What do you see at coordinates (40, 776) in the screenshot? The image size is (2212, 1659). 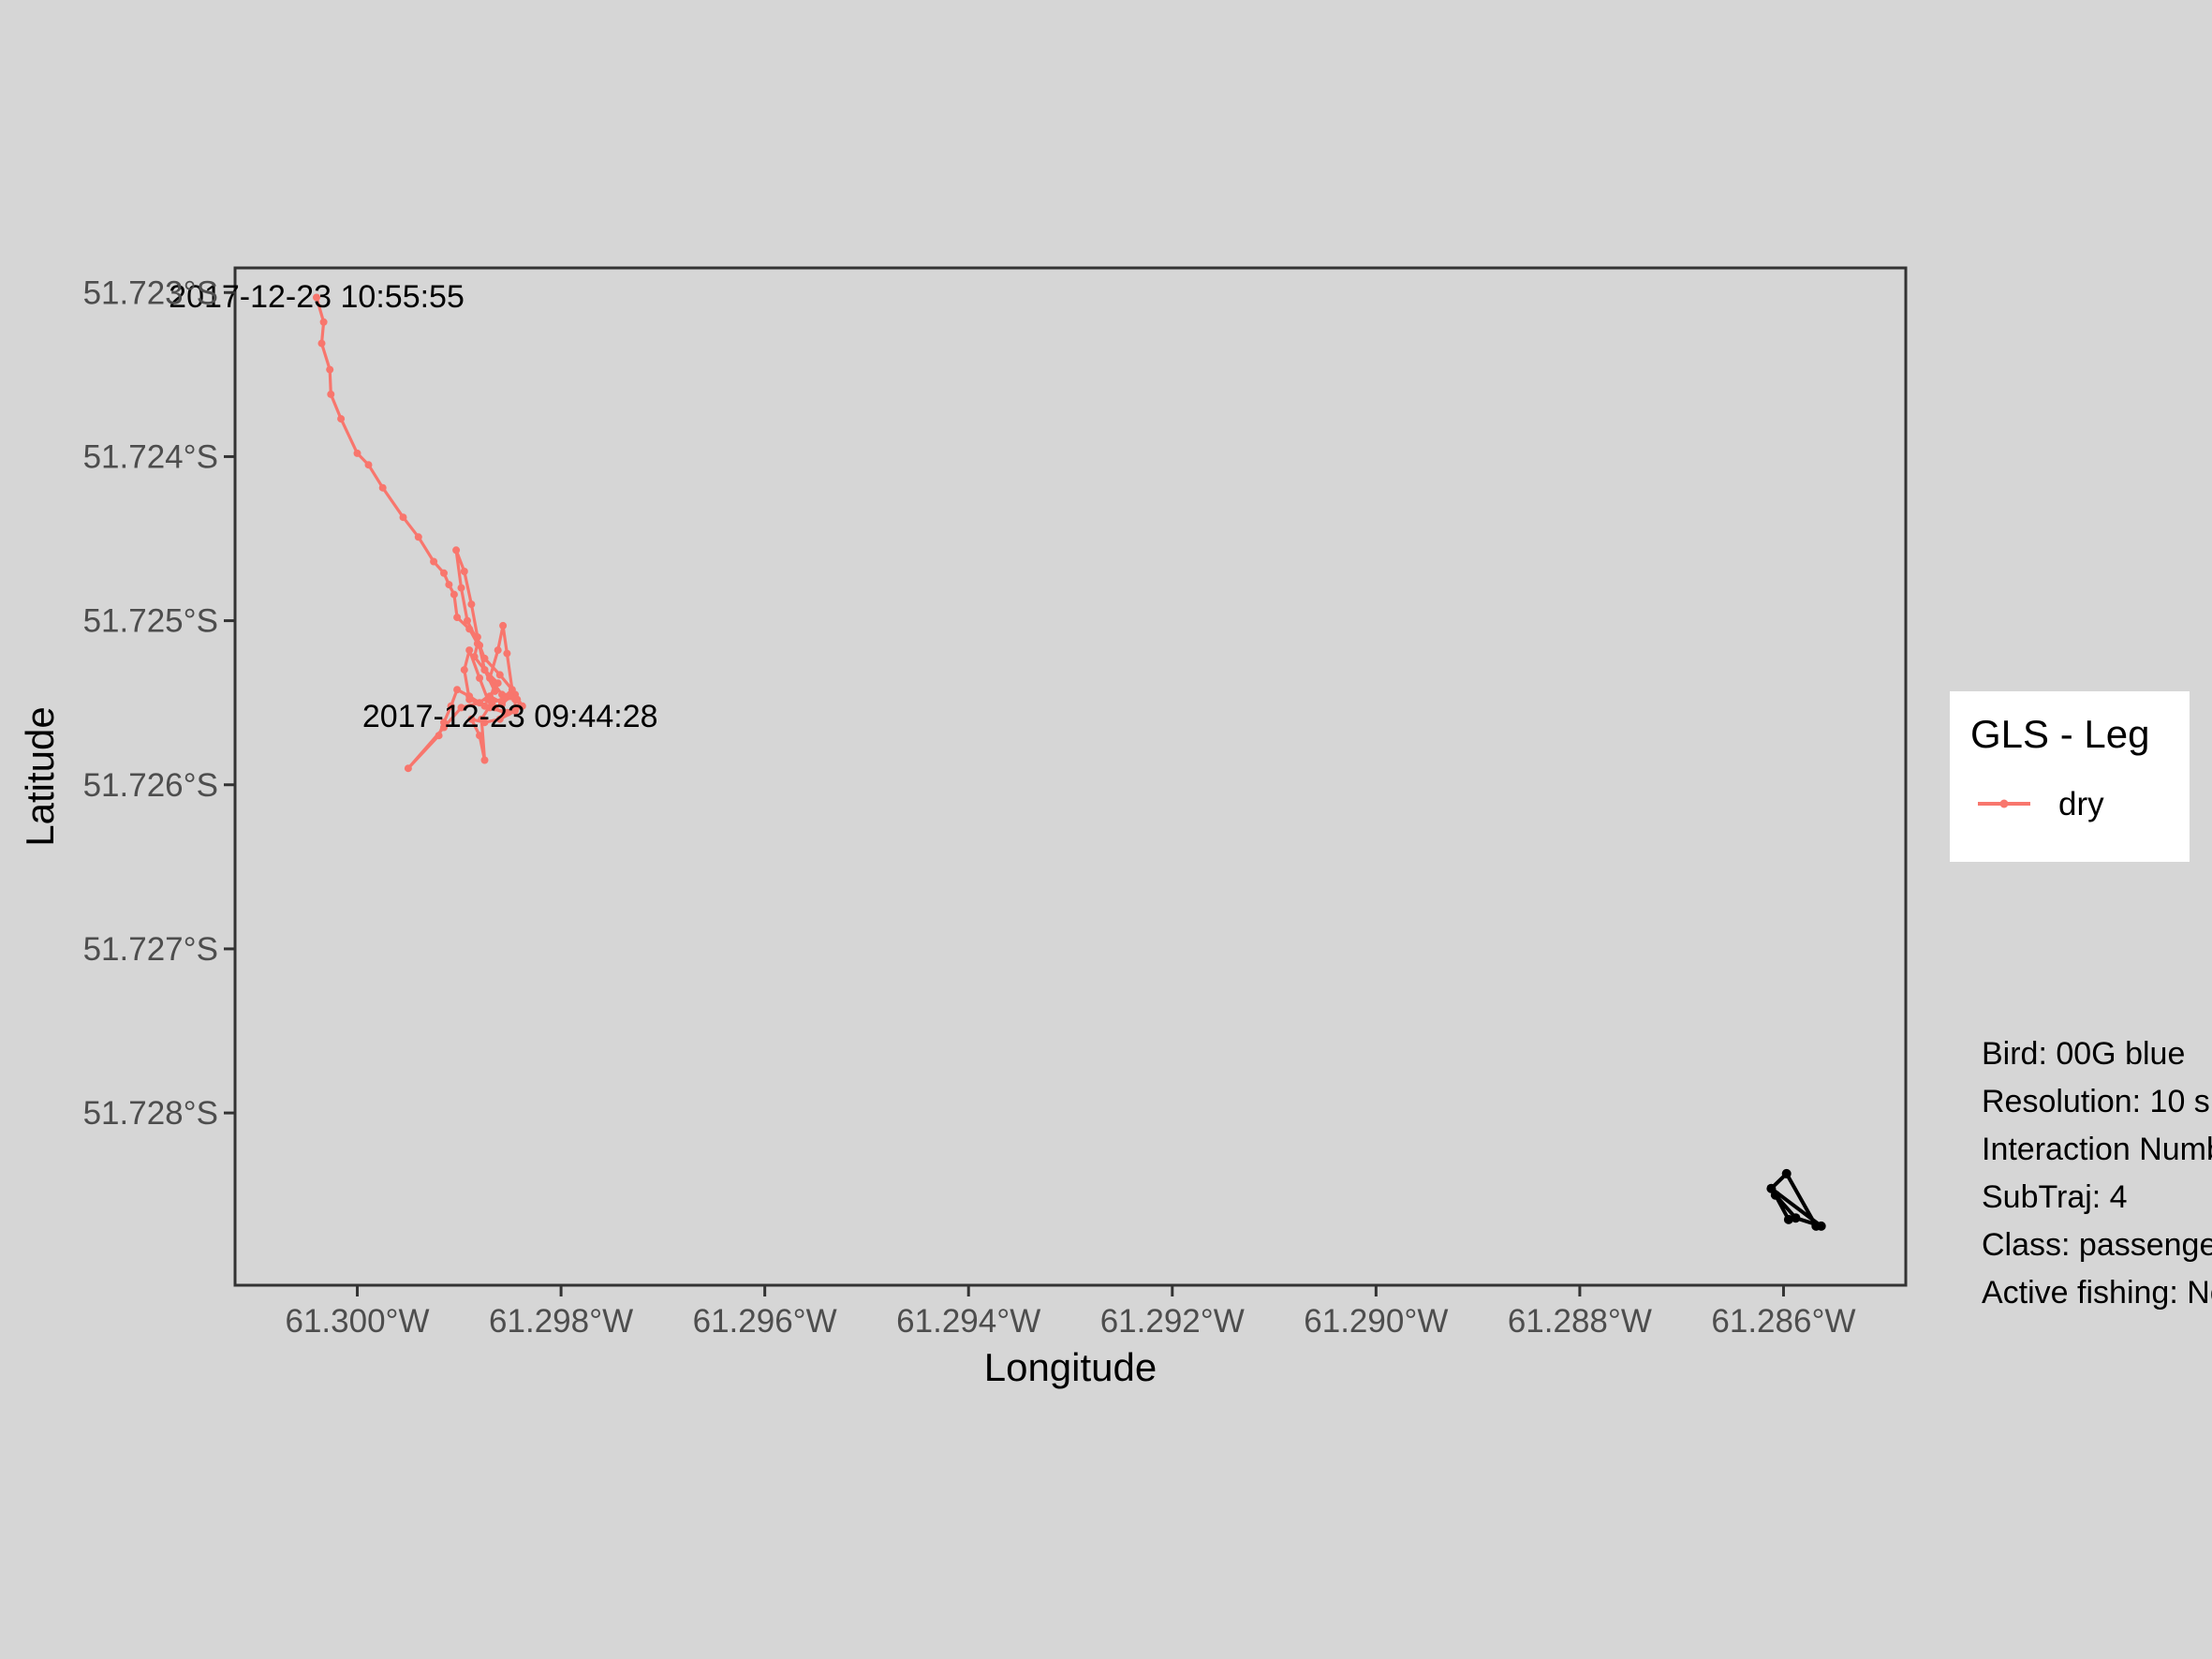 I see `y-axis-title: Latitude` at bounding box center [40, 776].